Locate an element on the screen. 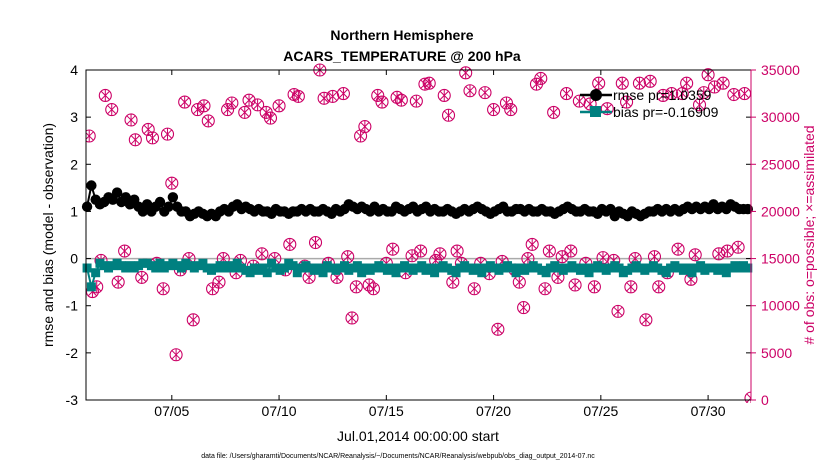 The height and width of the screenshot is (470, 830). right-y-axis: 0 5000 10000 15000 20000 25000 30000 35000 is located at coordinates (775, 235).